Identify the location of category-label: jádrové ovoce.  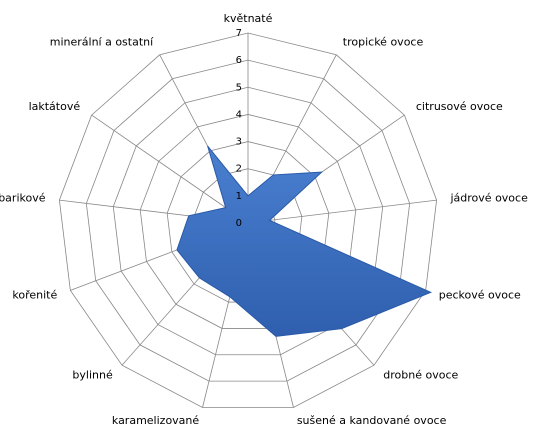
(489, 197).